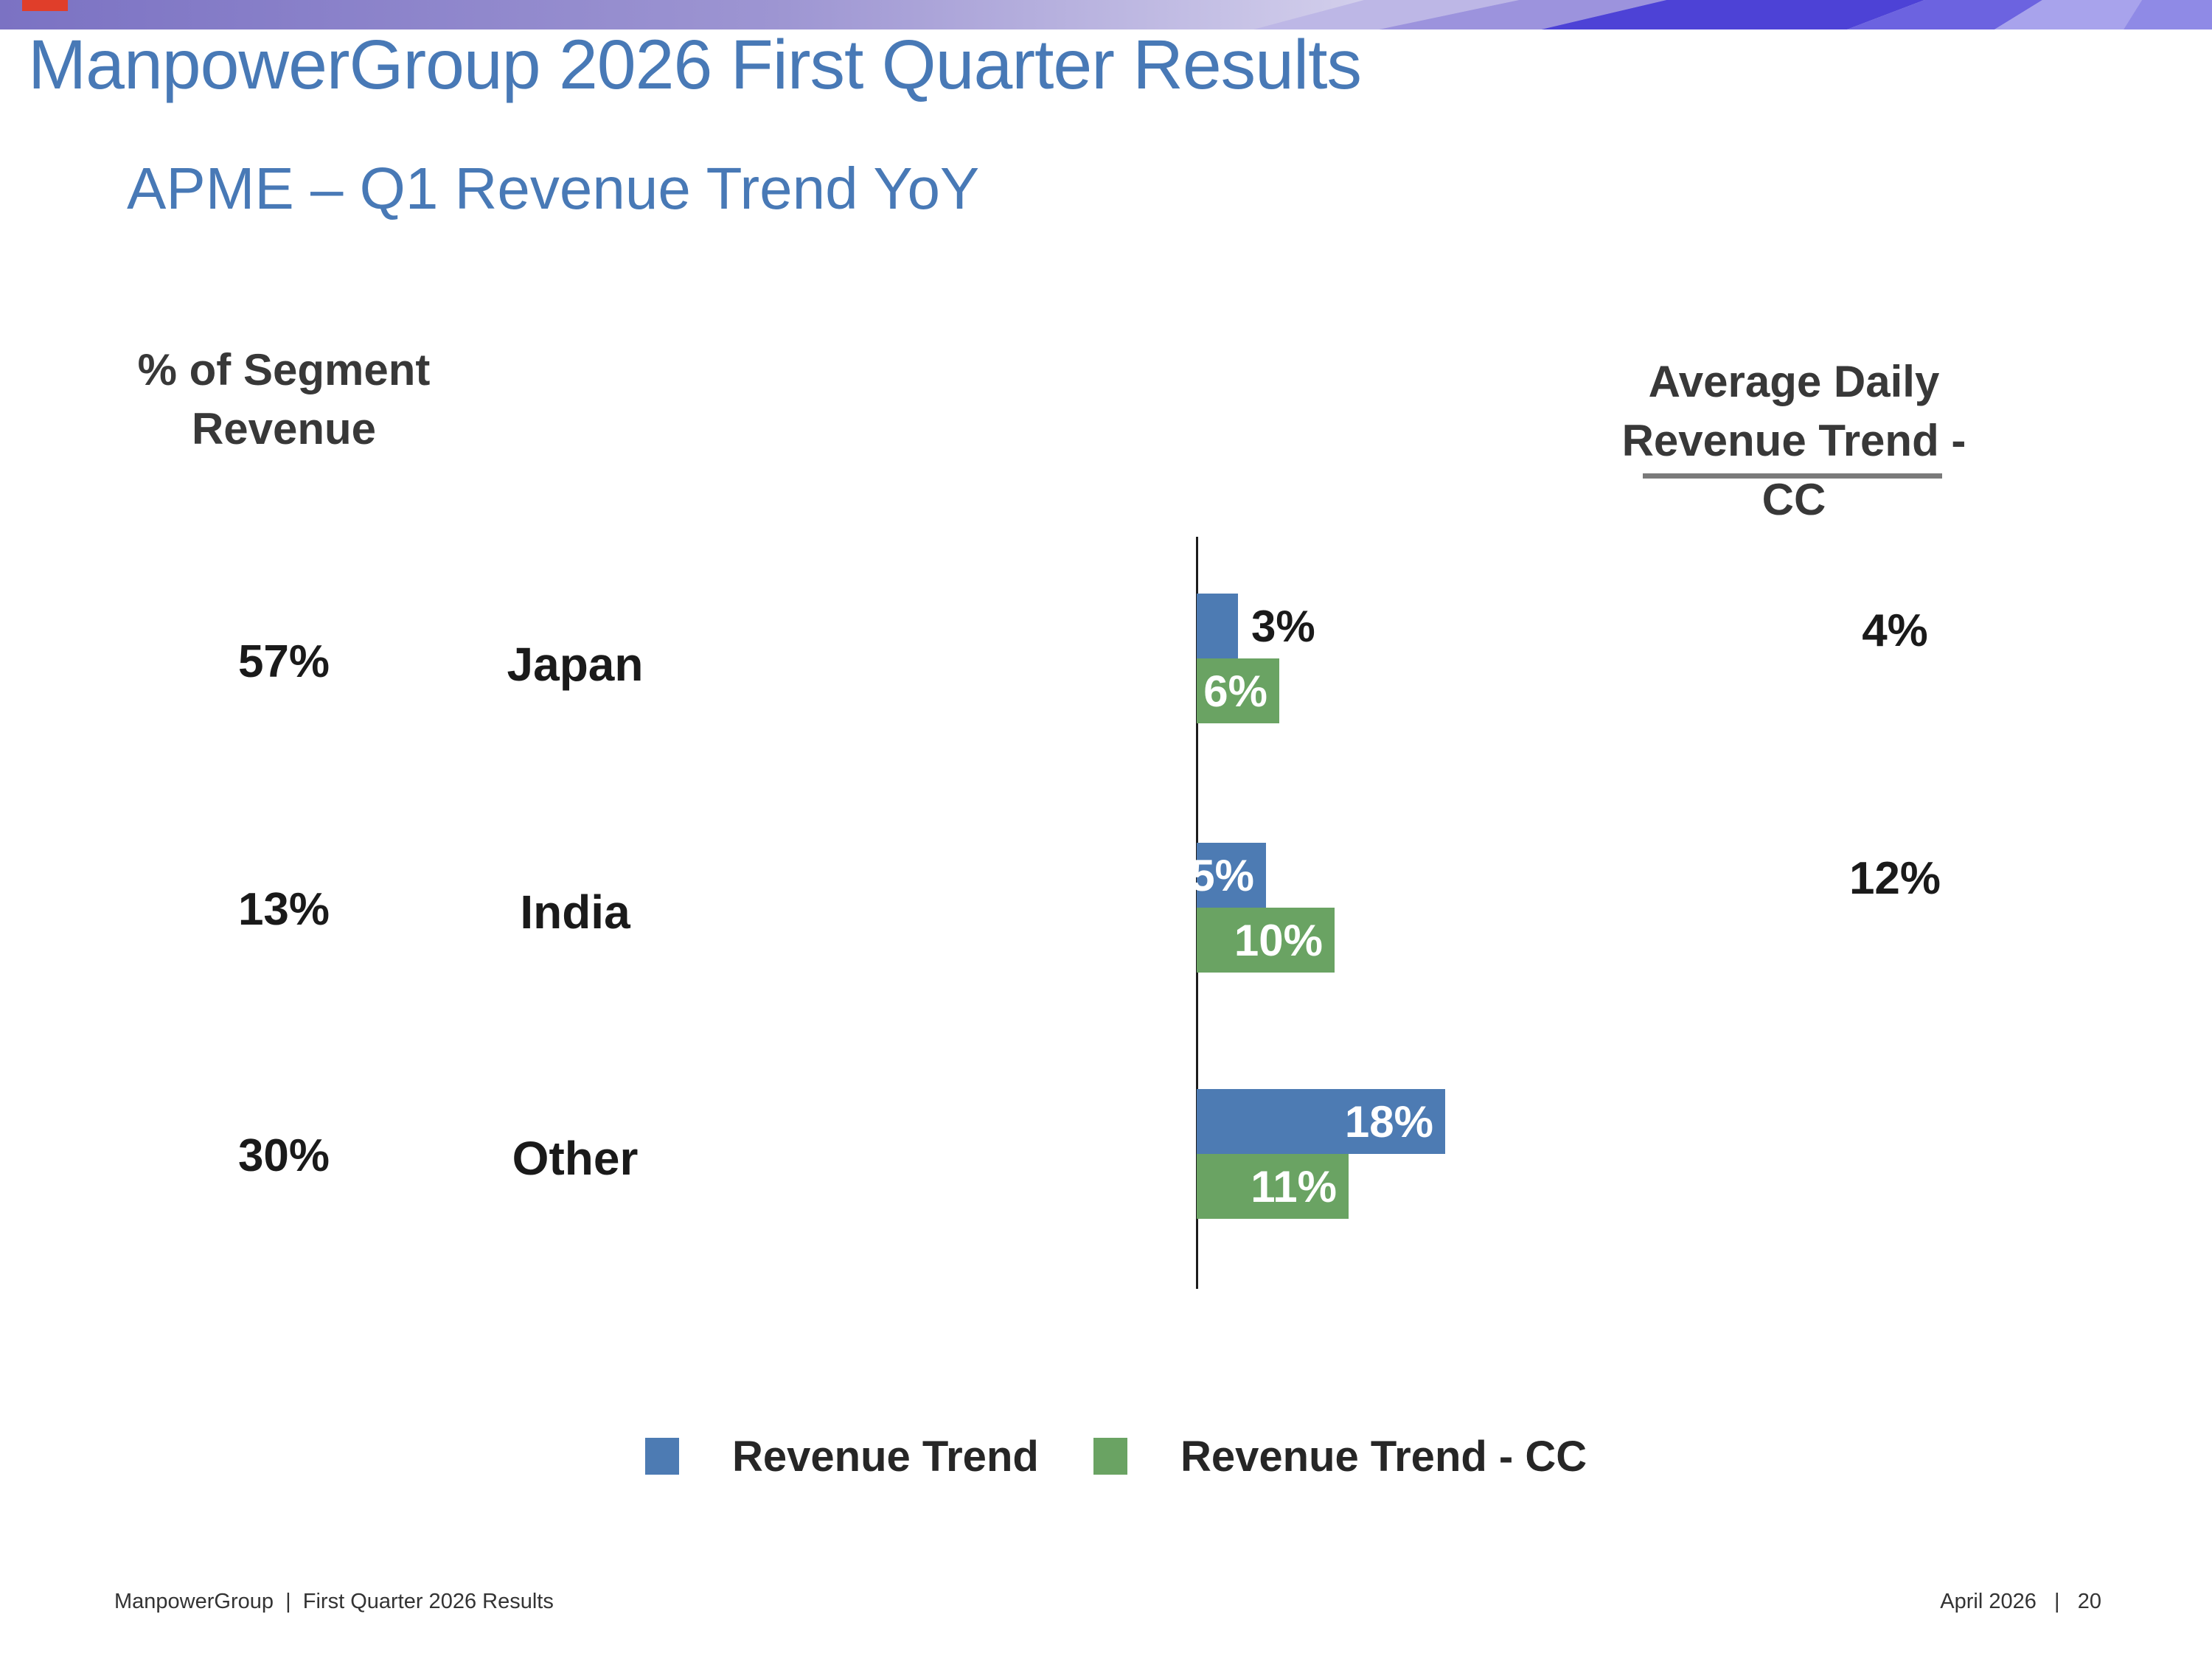 Image resolution: width=2212 pixels, height=1659 pixels. What do you see at coordinates (1321, 1121) in the screenshot?
I see `bar-other-revenue-trend: 18%` at bounding box center [1321, 1121].